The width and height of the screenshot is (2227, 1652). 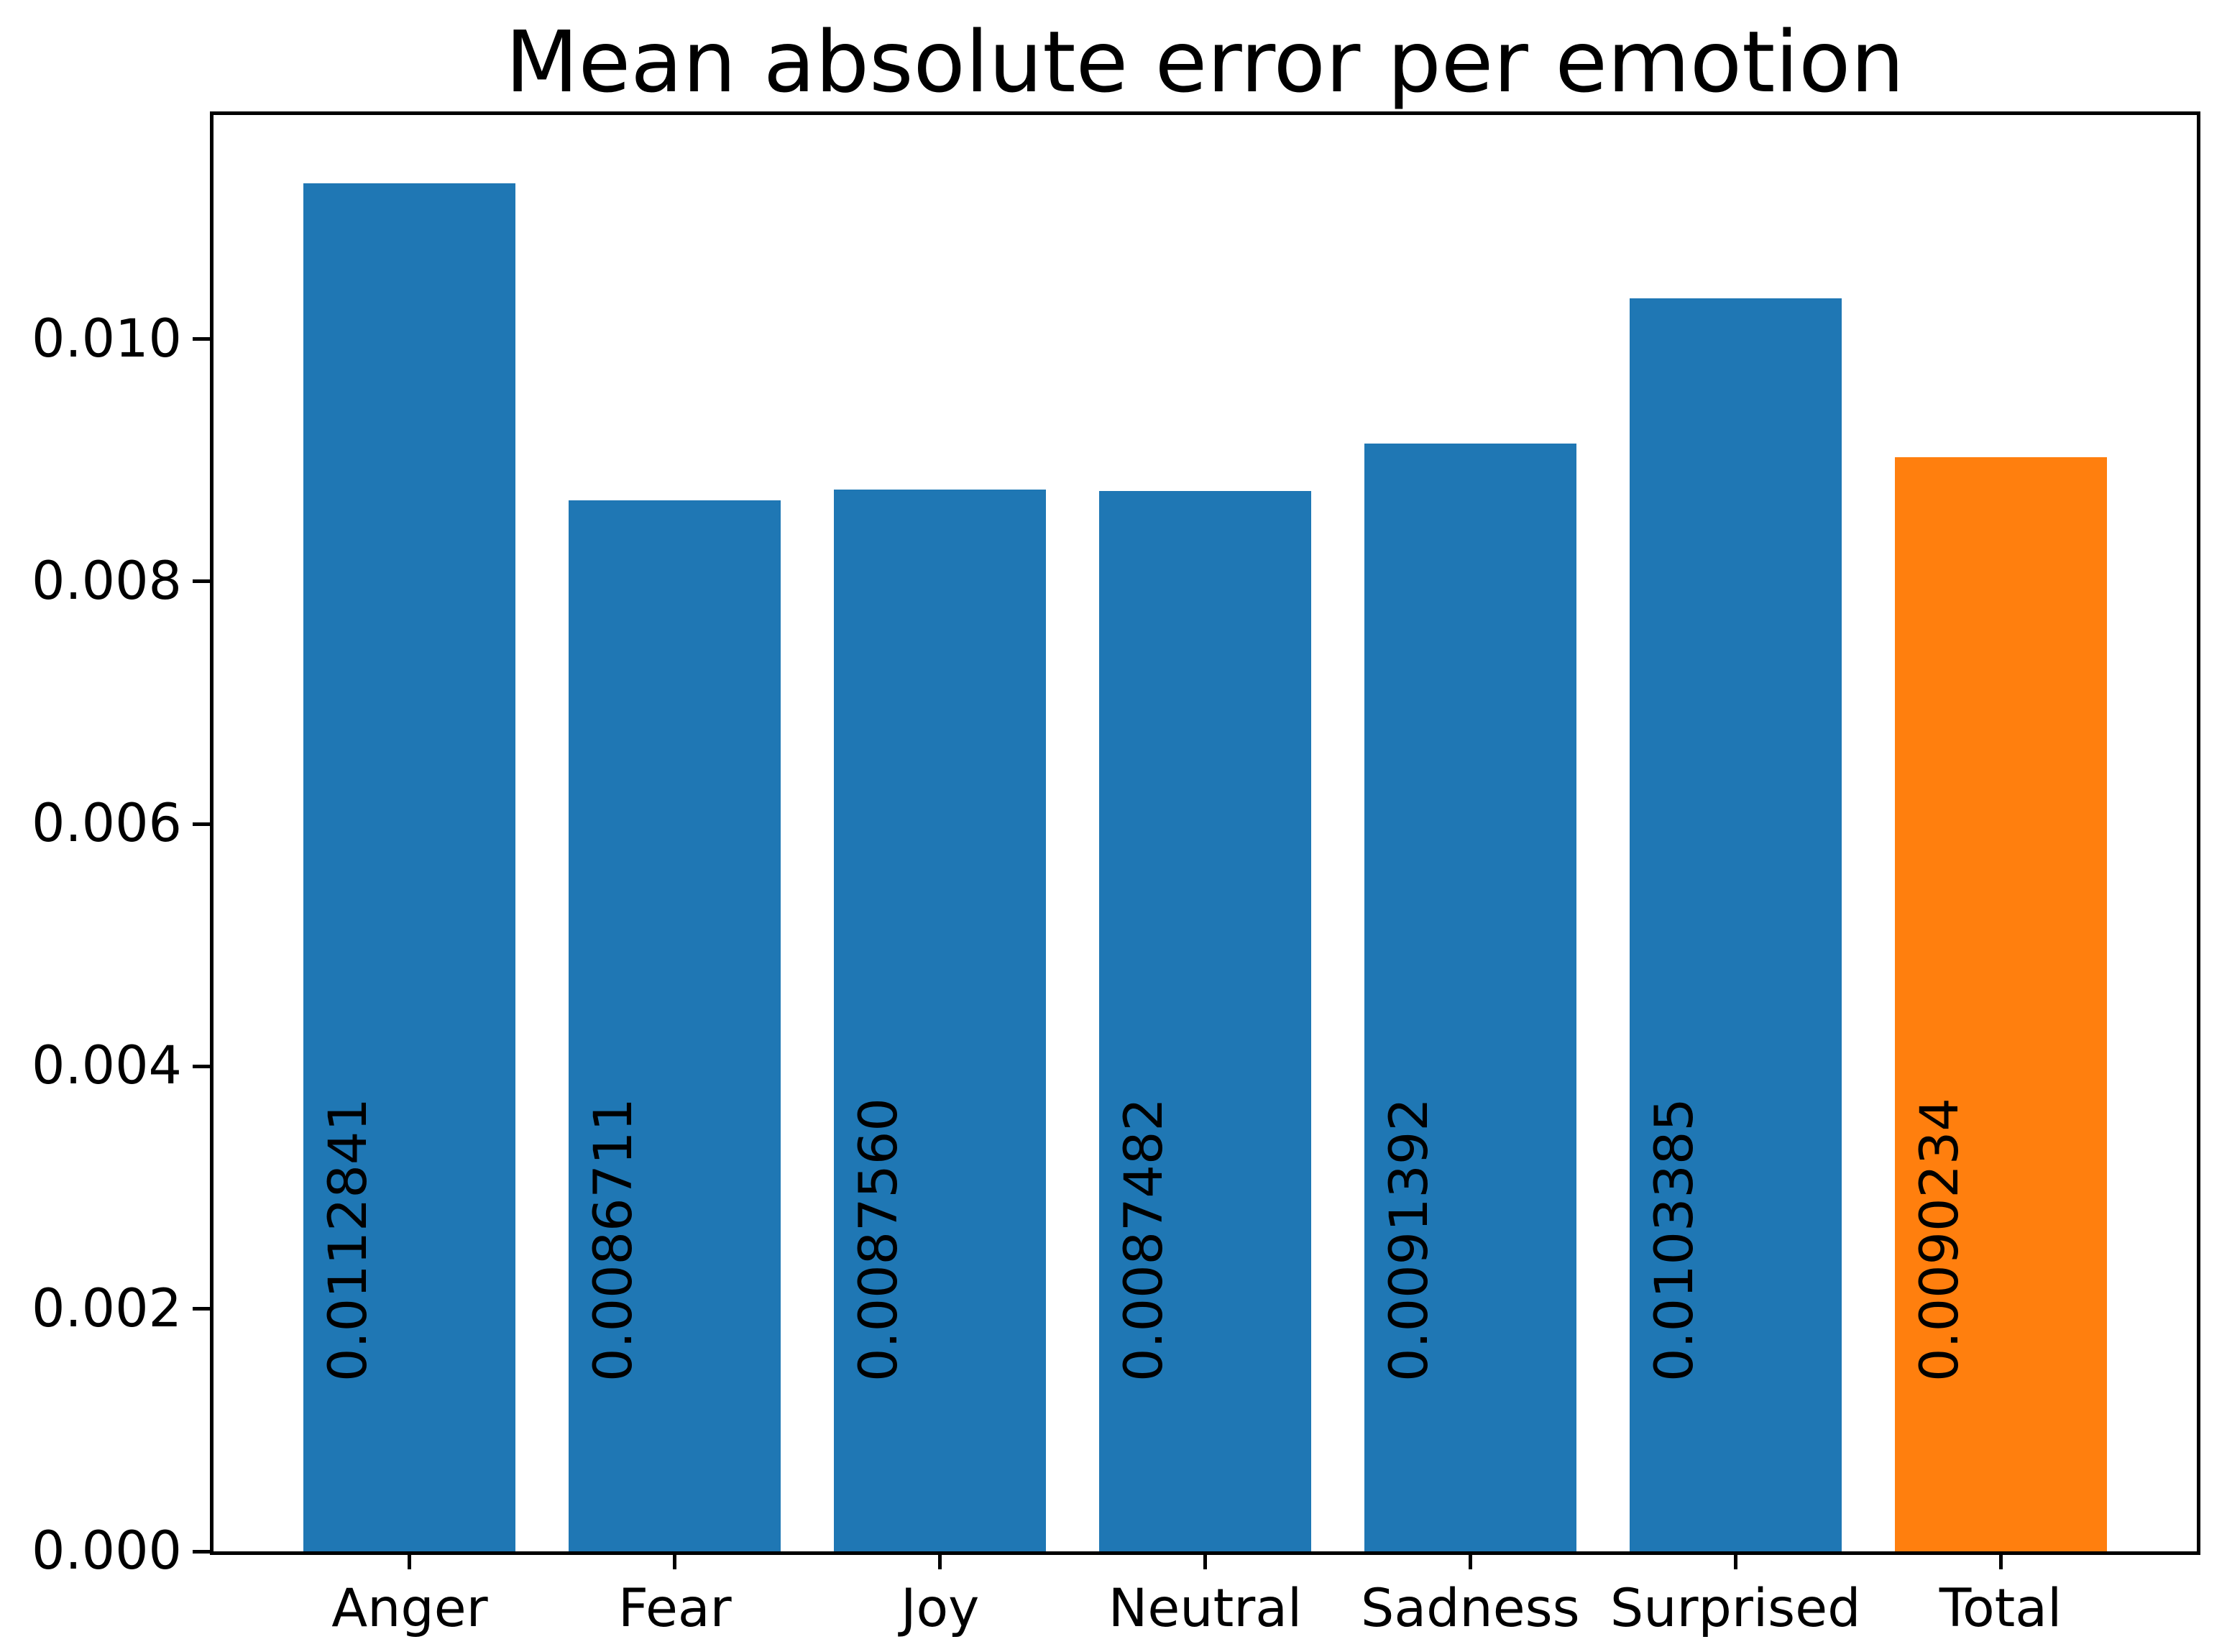 What do you see at coordinates (674, 1608) in the screenshot?
I see `x-tick-label-fear: Fear` at bounding box center [674, 1608].